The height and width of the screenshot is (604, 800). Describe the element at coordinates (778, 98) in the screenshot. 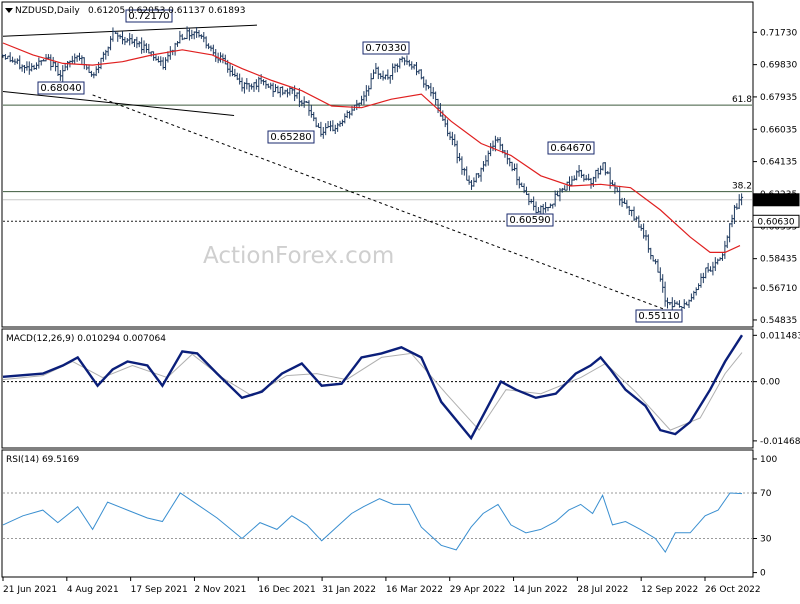

I see `price-tick-label: 0.67935` at that location.